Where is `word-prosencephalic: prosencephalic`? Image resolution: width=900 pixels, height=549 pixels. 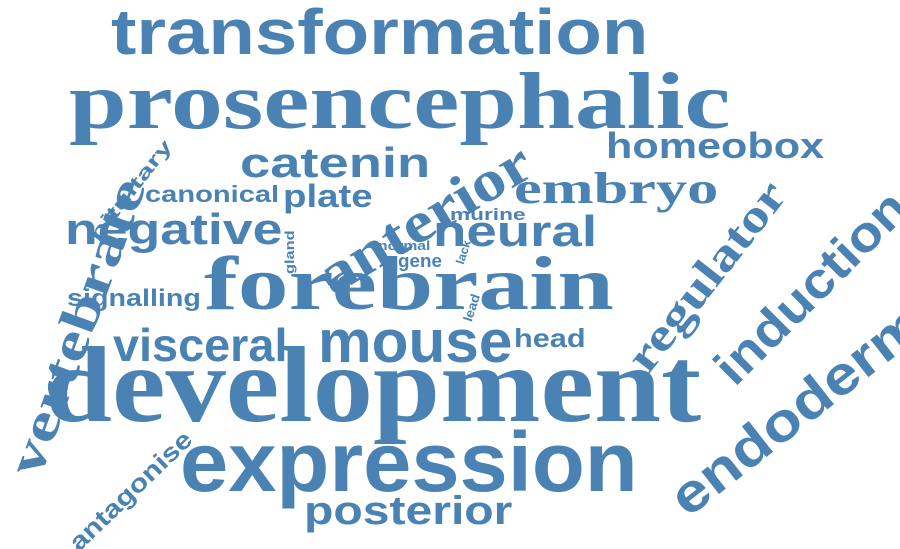
word-prosencephalic: prosencephalic is located at coordinates (400, 102).